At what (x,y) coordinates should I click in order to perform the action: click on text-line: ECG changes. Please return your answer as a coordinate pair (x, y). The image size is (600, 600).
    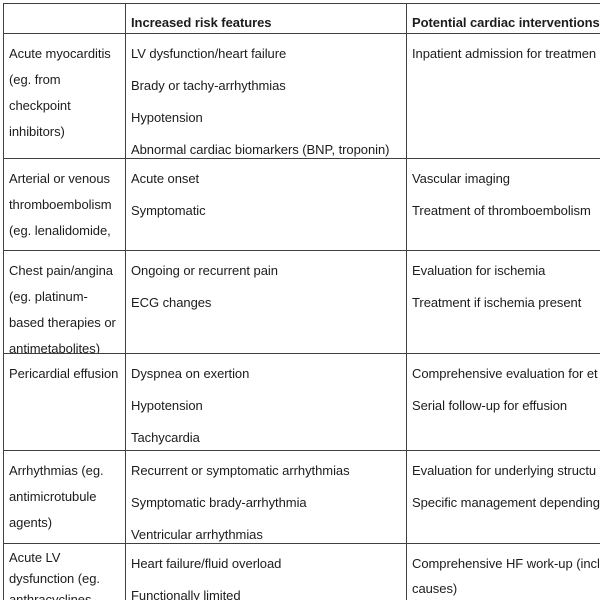
    Looking at the image, I should click on (171, 302).